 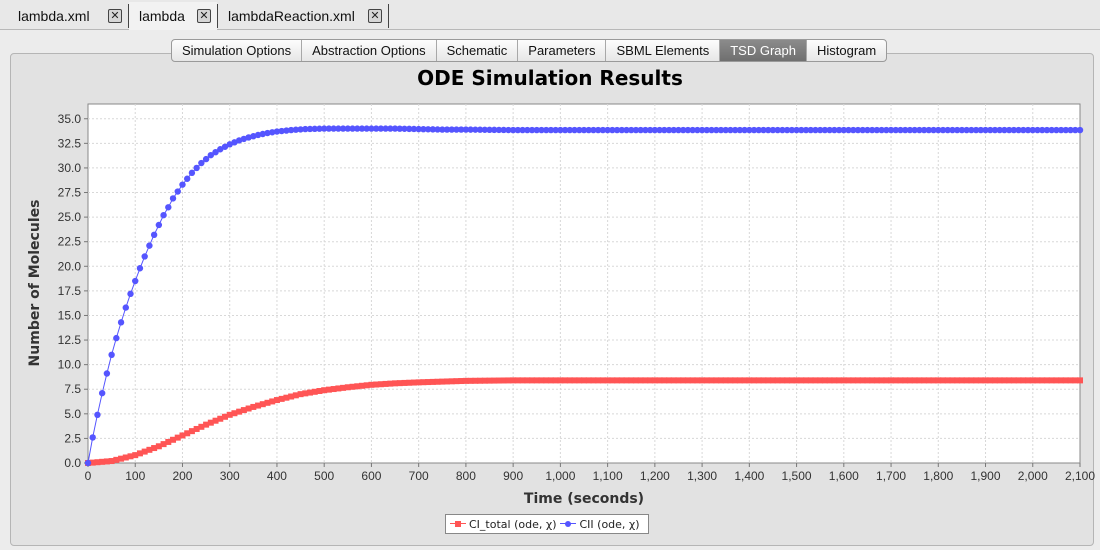 I want to click on file-tab-lambdareaction-xml: lambdaReaction.xml ✕, so click(x=303, y=16).